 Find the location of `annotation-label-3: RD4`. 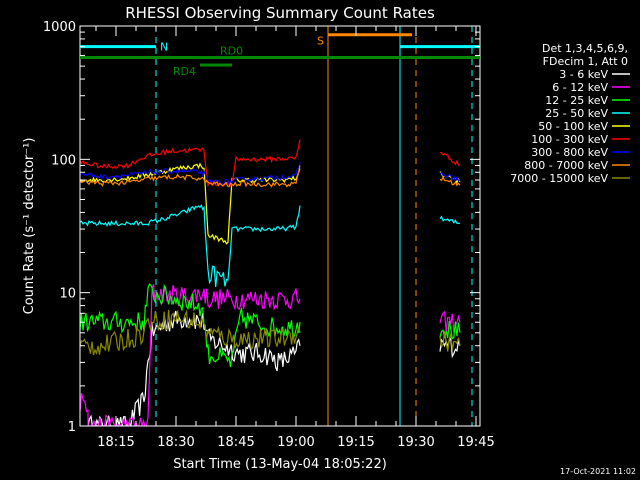

annotation-label-3: RD4 is located at coordinates (184, 71).